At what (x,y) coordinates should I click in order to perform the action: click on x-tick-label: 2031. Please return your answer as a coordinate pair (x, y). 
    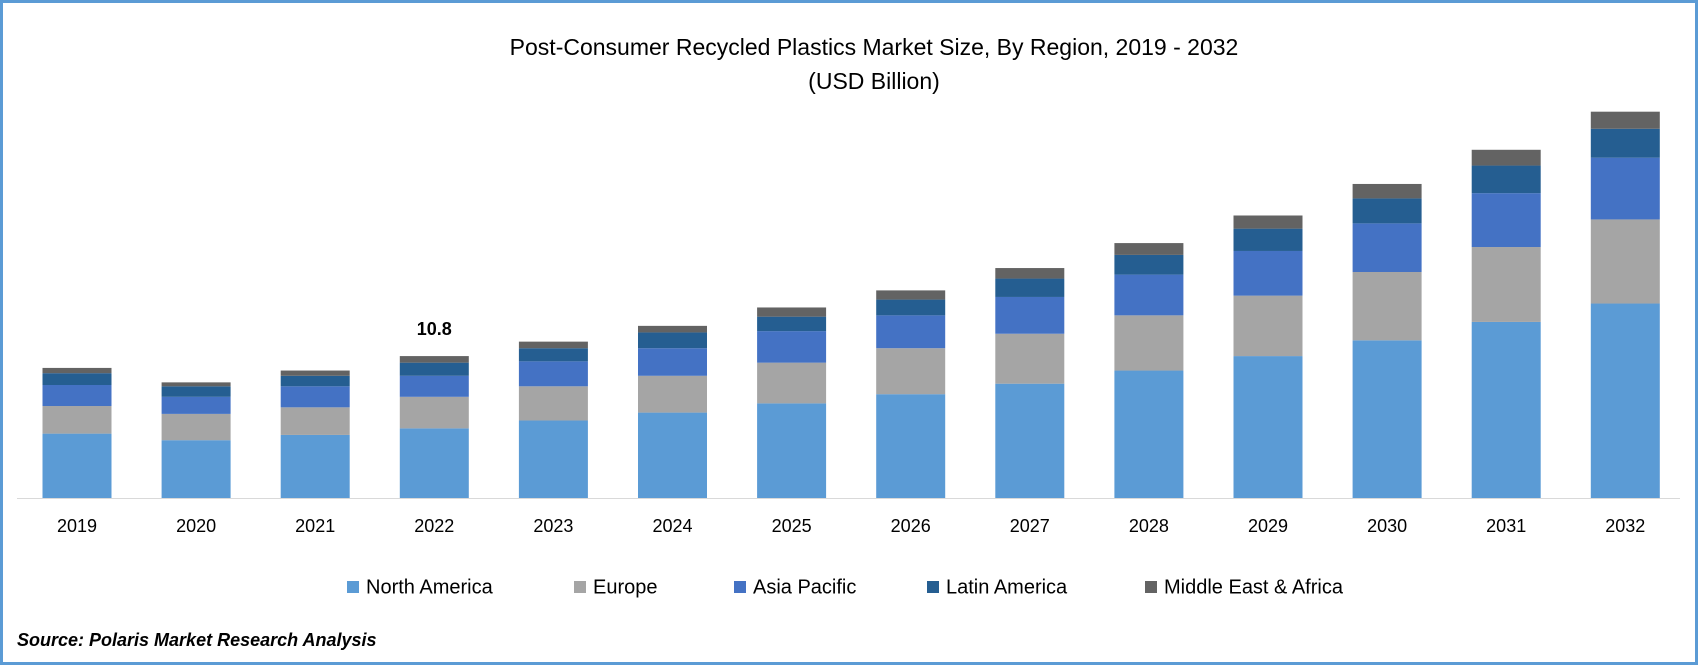
    Looking at the image, I should click on (1506, 526).